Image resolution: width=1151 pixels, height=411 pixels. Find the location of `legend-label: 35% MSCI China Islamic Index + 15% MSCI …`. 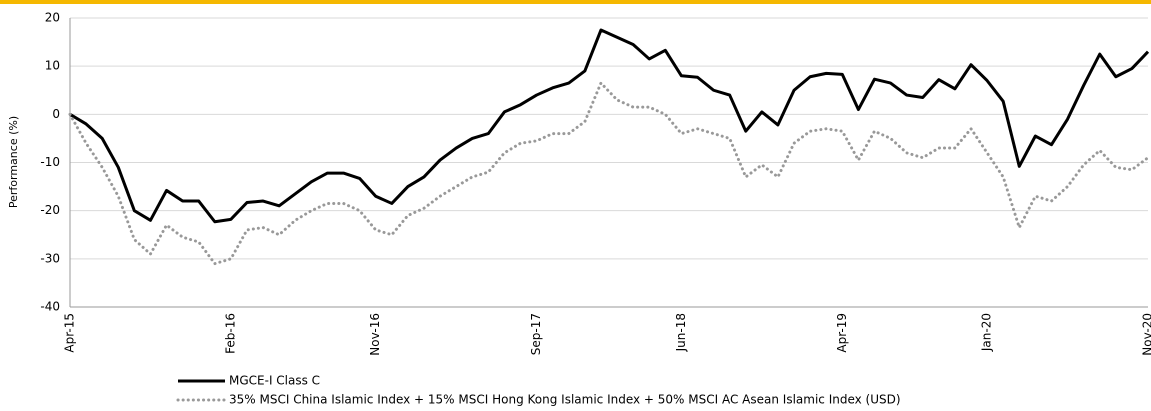

legend-label: 35% MSCI China Islamic Index + 15% MSCI … is located at coordinates (565, 400).